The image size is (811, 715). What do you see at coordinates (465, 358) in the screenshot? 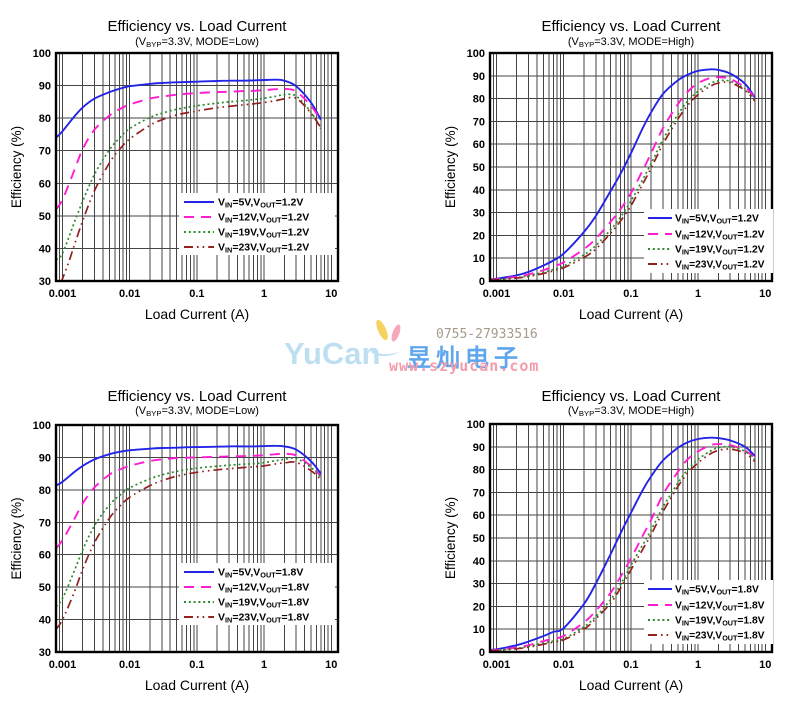
I see `watermark-brand-chinese: 昱灿电子` at bounding box center [465, 358].